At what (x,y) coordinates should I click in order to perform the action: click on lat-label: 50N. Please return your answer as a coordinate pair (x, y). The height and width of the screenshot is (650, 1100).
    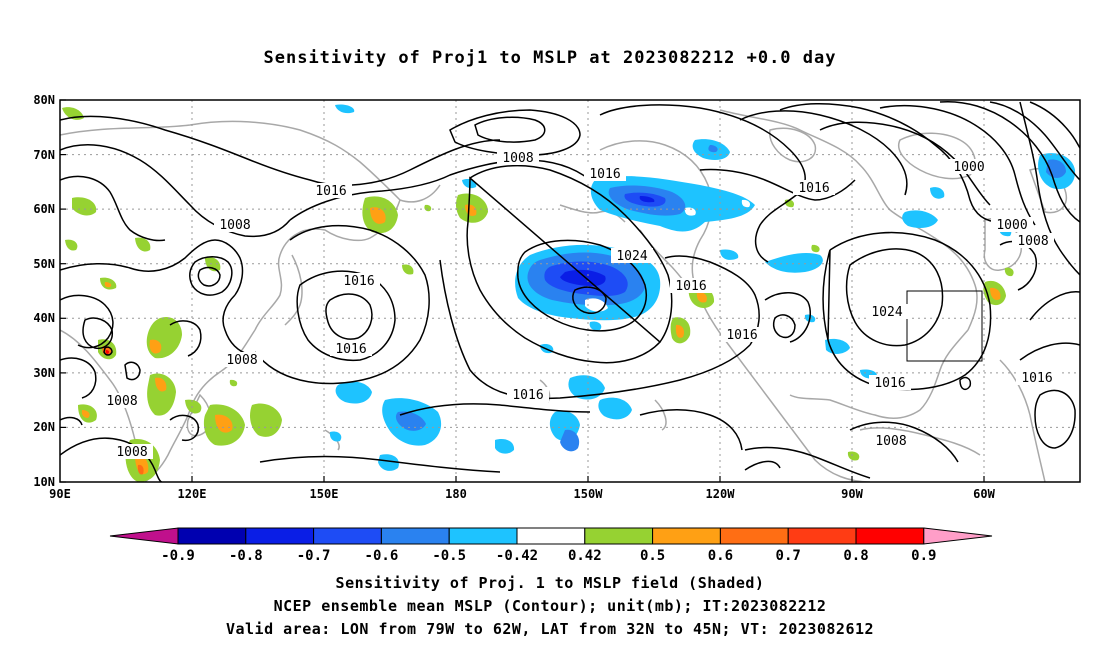
    Looking at the image, I should click on (44, 264).